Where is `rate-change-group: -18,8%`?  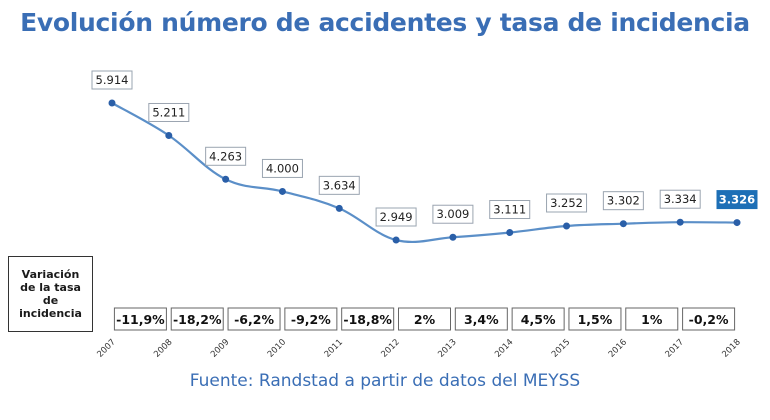
rate-change-group: -18,8% is located at coordinates (368, 319).